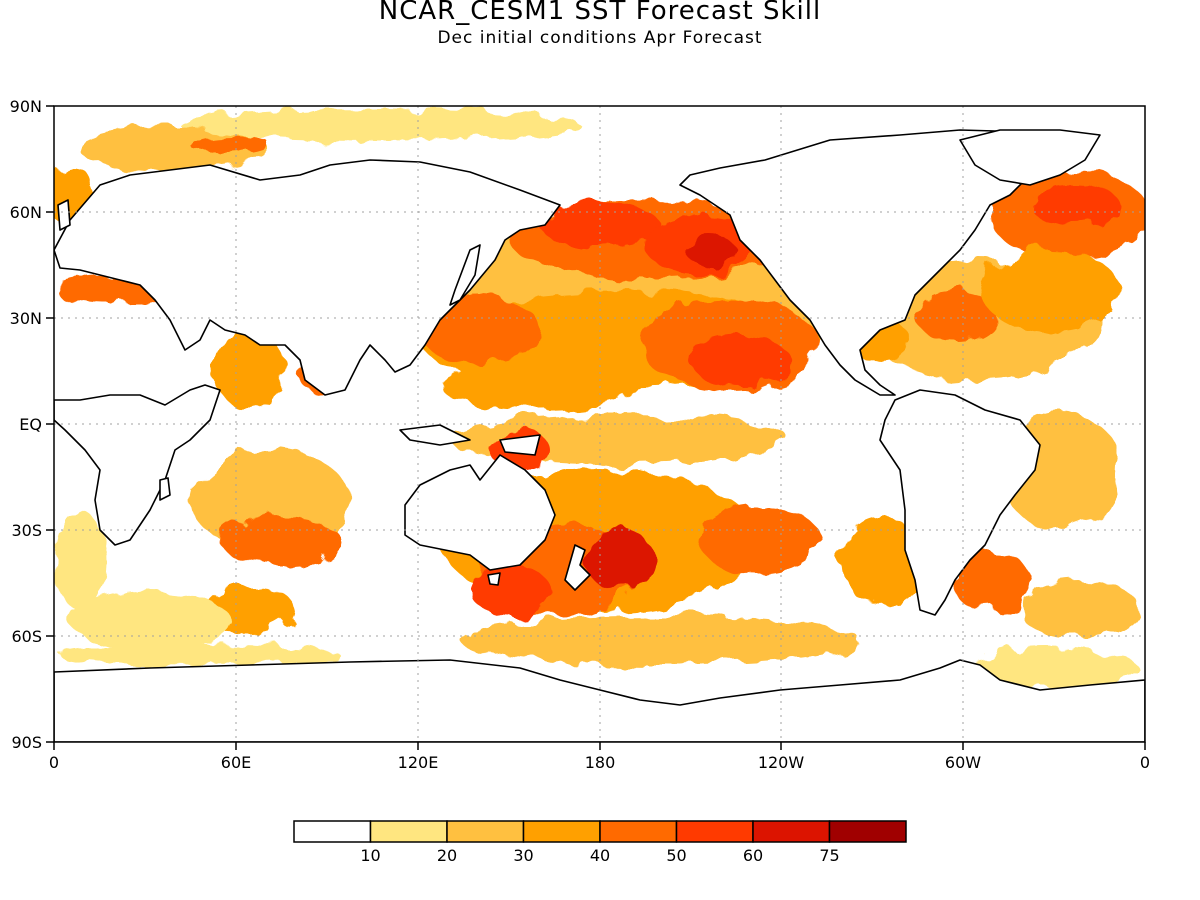 The height and width of the screenshot is (900, 1200). What do you see at coordinates (600, 38) in the screenshot?
I see `map-subtitle: Dec initial conditions Apr Forecast` at bounding box center [600, 38].